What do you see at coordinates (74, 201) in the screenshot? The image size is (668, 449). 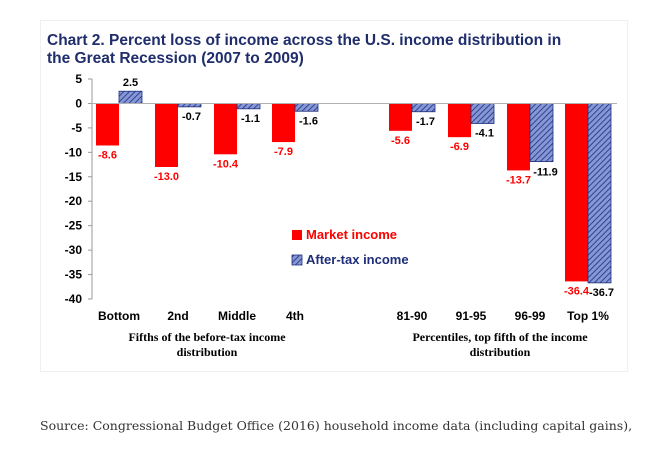 I see `y-tick-label: -20` at bounding box center [74, 201].